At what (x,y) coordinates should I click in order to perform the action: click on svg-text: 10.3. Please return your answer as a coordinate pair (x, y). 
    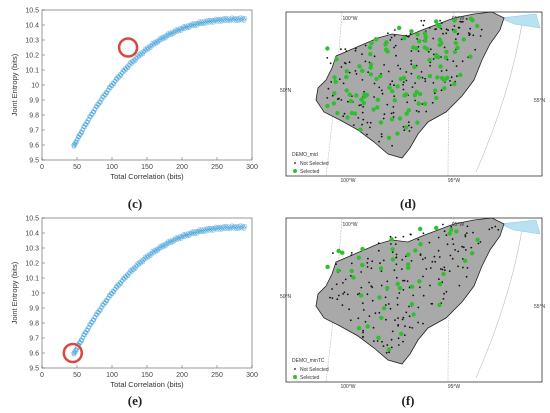
    Looking at the image, I should click on (32, 248).